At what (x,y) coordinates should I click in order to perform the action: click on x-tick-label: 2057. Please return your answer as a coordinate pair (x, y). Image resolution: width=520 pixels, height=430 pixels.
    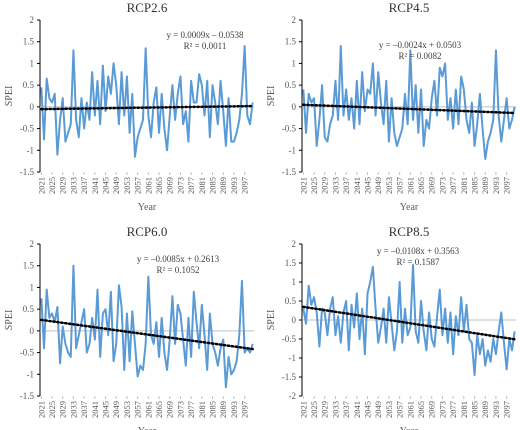
    Looking at the image, I should click on (138, 409).